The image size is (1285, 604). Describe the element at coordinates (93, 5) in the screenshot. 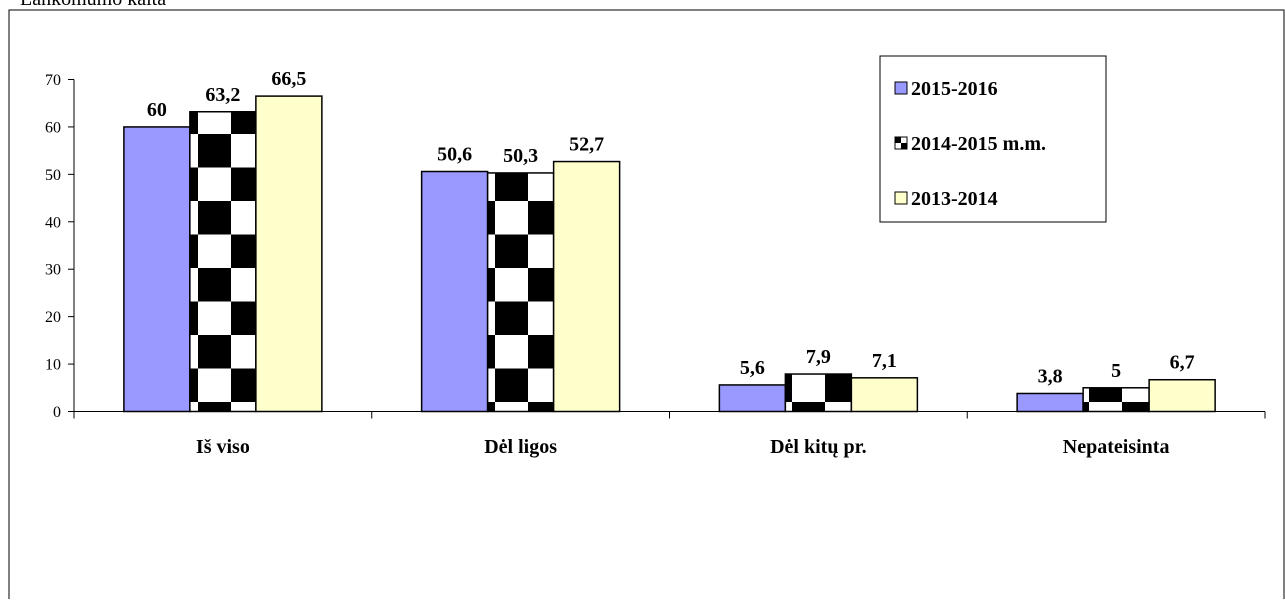

I see `chart-caption: Lankomumo kaita` at that location.